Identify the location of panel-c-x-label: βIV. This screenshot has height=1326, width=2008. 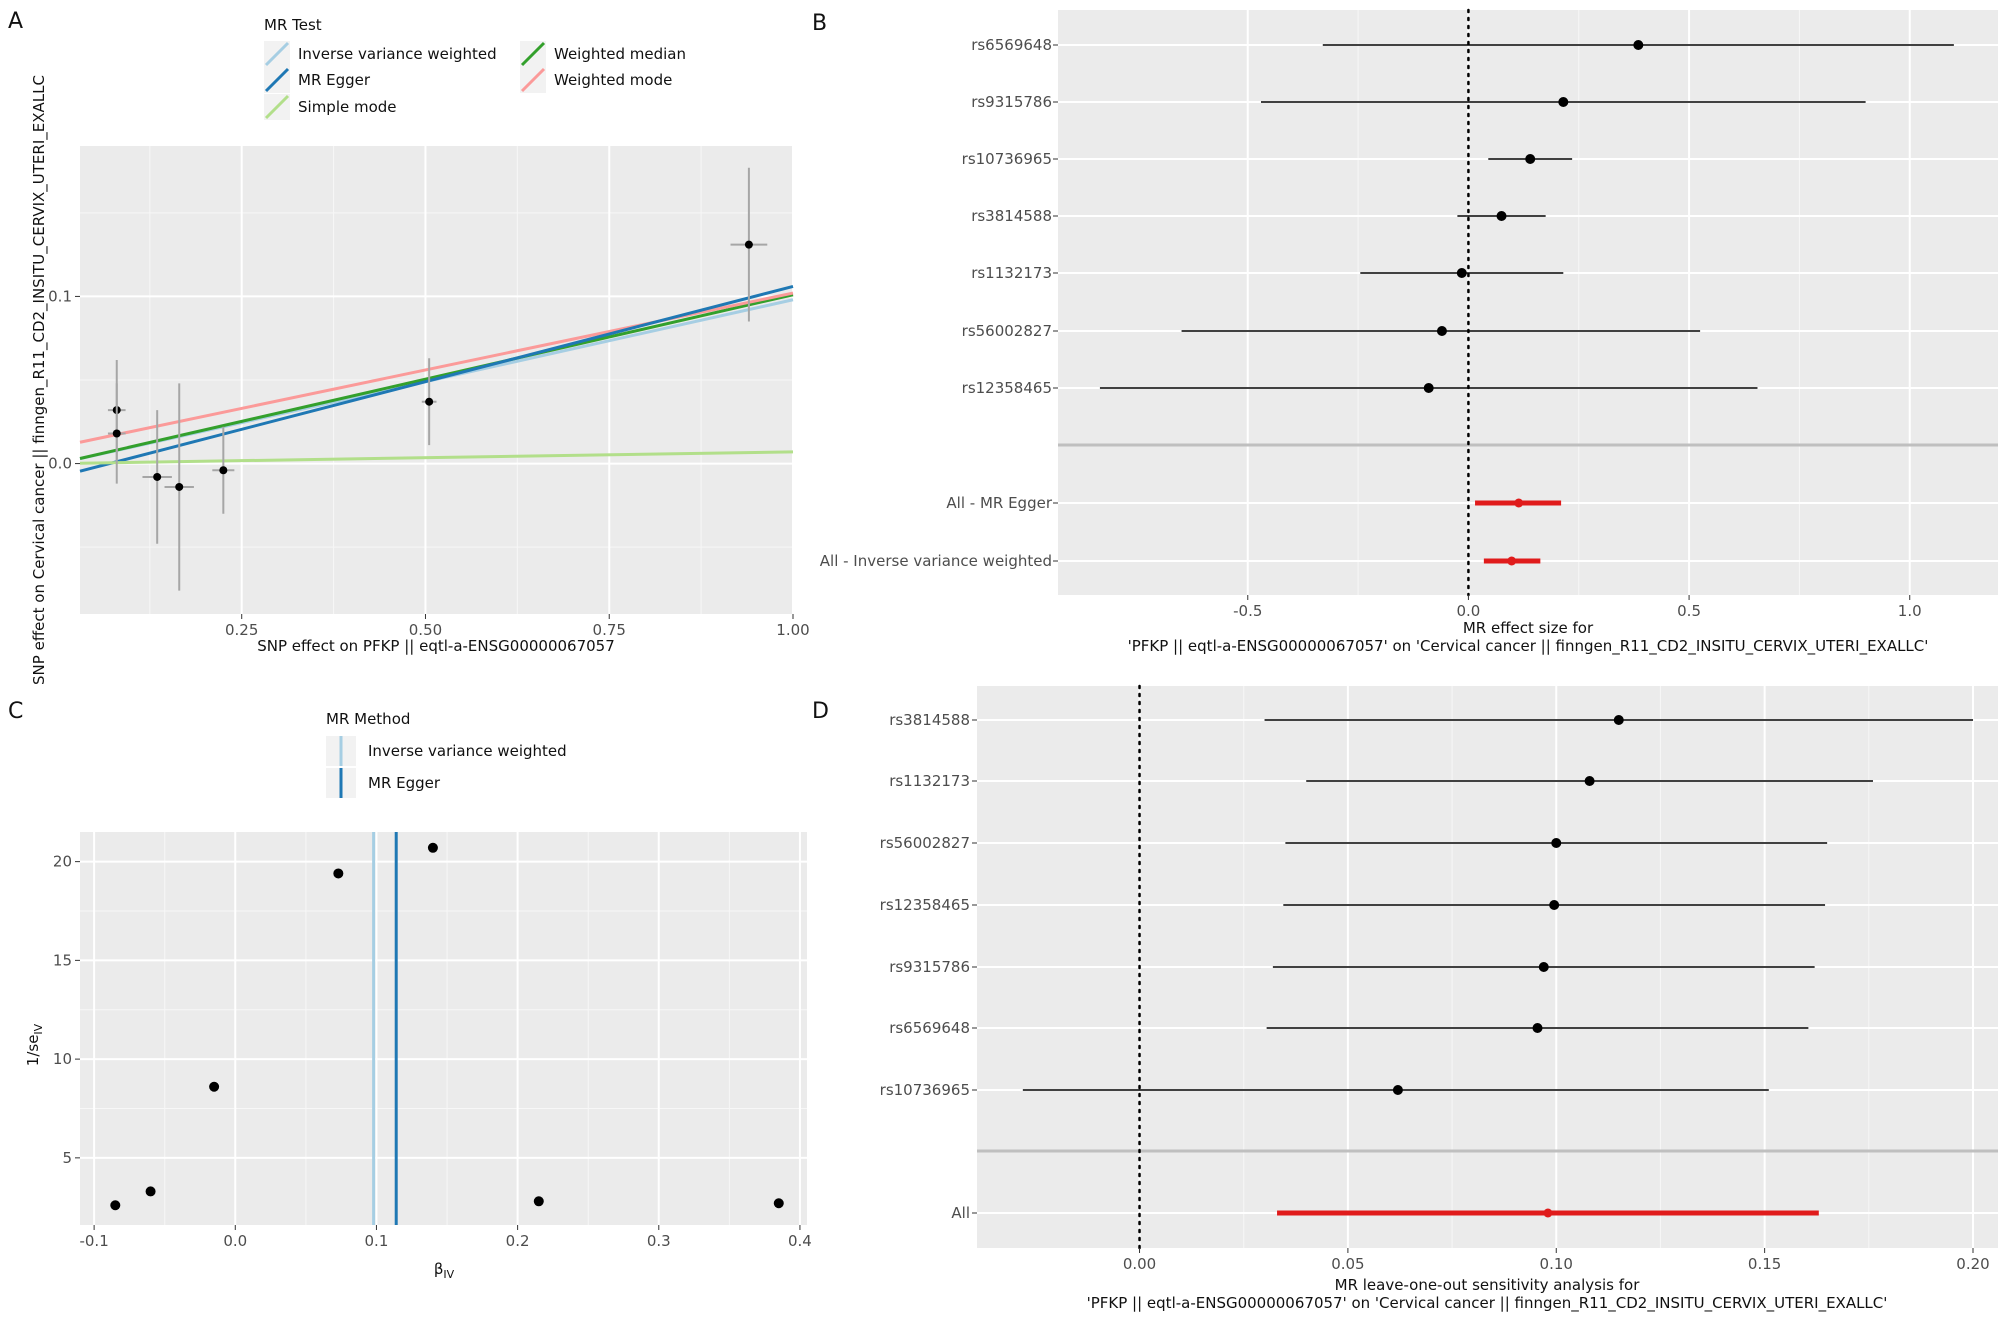
(444, 1270).